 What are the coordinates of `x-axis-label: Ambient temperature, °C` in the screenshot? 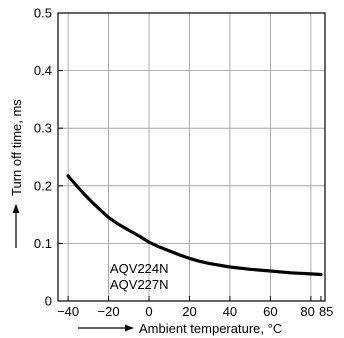 It's located at (210, 328).